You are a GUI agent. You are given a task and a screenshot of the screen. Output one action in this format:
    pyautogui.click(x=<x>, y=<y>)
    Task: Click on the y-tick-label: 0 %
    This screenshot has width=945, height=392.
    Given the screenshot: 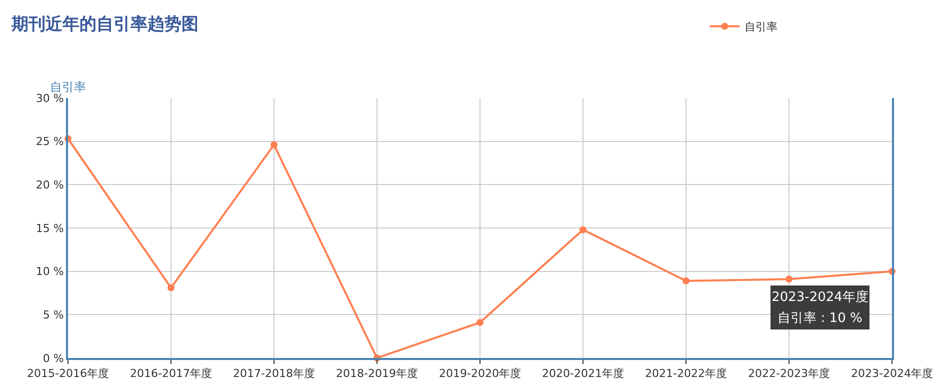 What is the action you would take?
    pyautogui.click(x=53, y=358)
    